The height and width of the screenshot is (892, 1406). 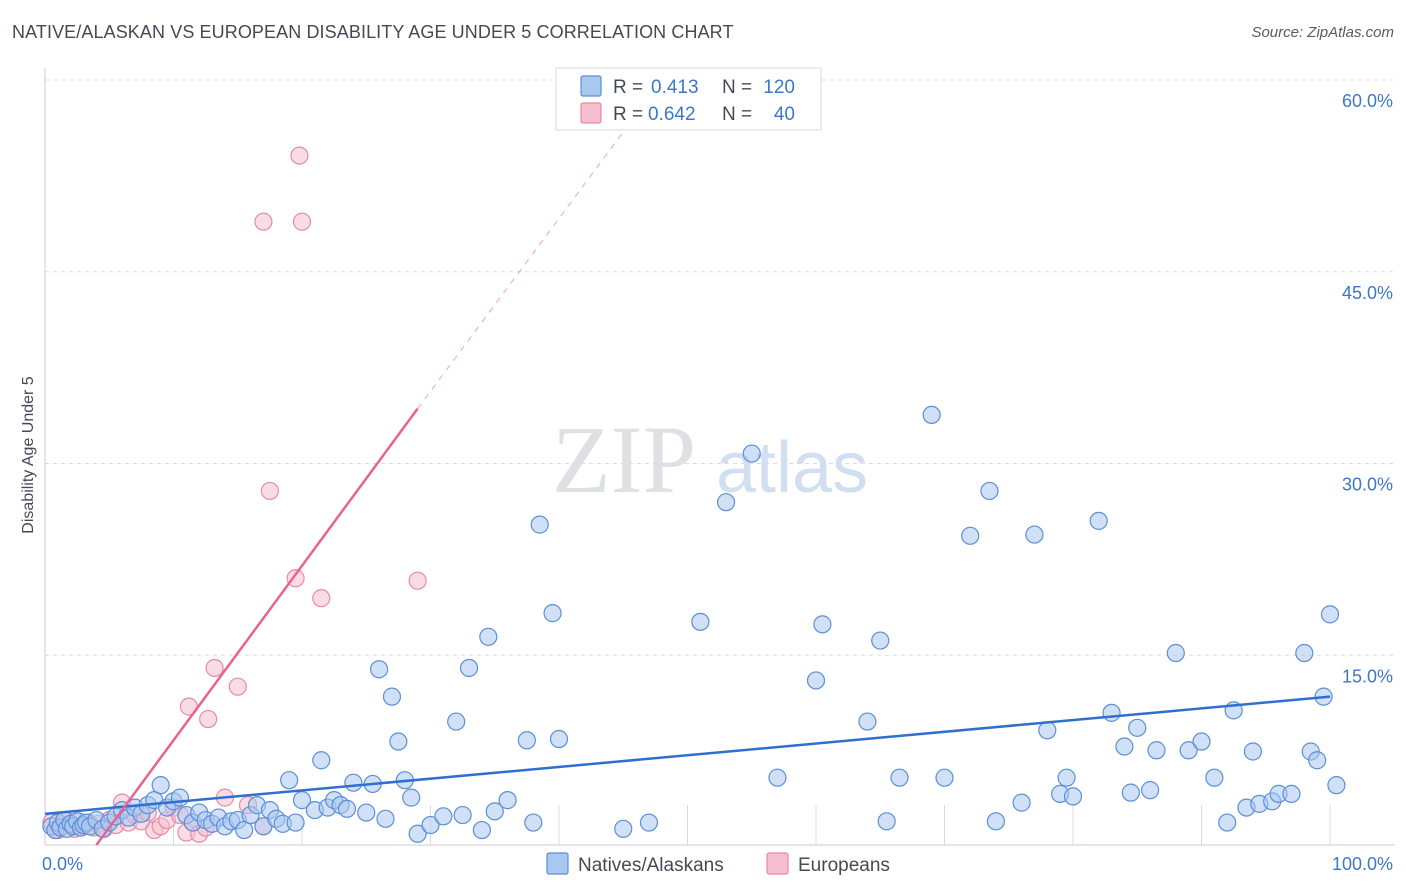 I want to click on y-tick-label: 30.0%, so click(x=1367, y=485).